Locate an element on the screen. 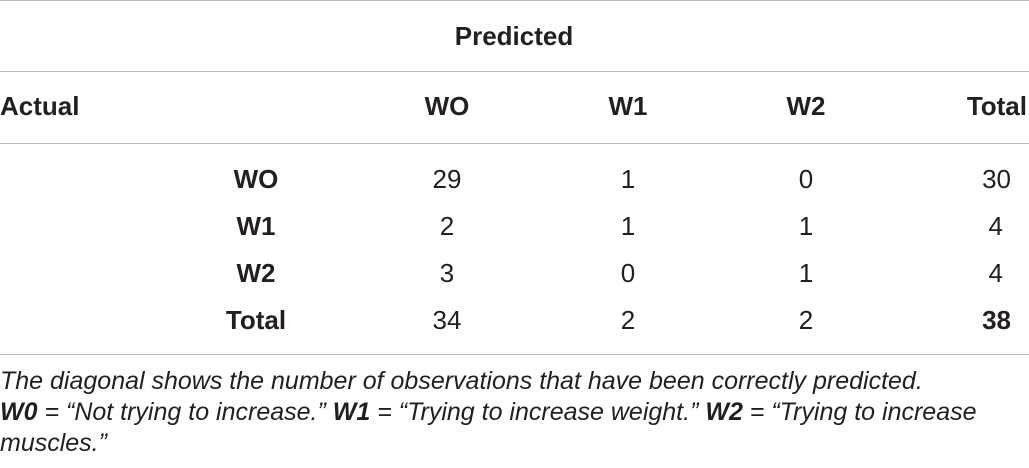  cell-wo-w2: 0 is located at coordinates (806, 179).